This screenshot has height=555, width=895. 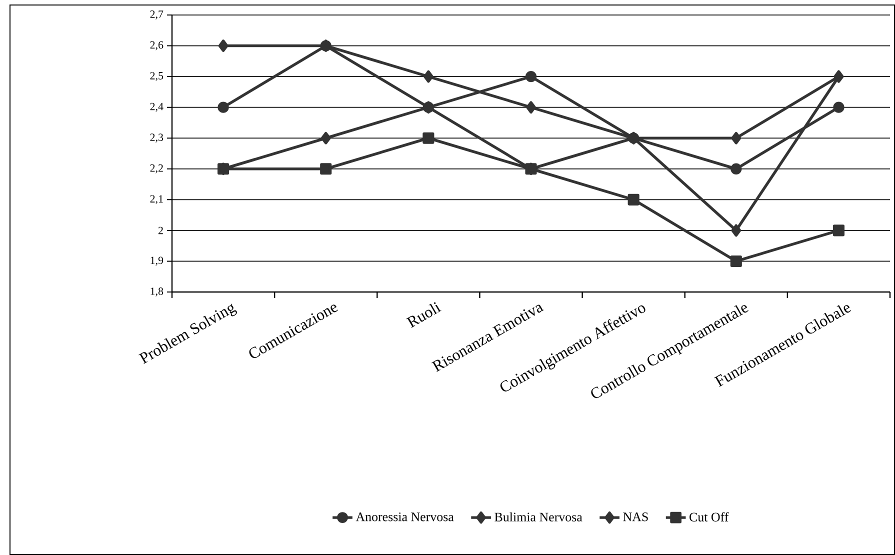 I want to click on legend-label: Anoressia Nervosa, so click(x=405, y=517).